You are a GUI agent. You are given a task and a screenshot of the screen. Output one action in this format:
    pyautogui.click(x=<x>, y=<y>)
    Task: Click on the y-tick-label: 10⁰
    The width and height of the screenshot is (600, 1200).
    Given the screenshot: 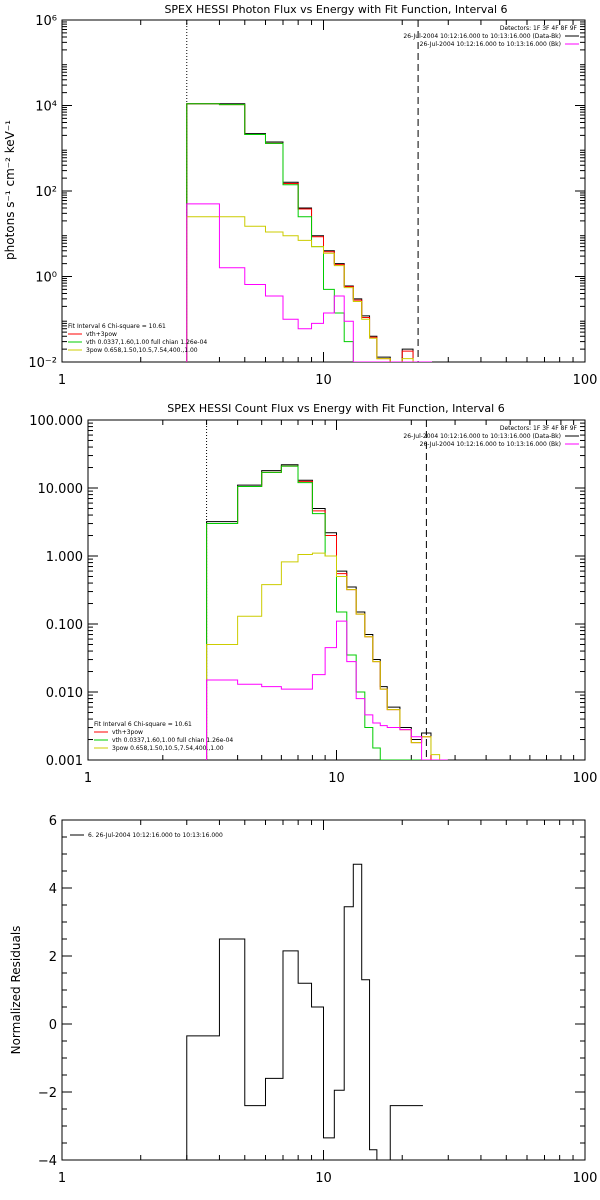 What is the action you would take?
    pyautogui.click(x=46, y=278)
    